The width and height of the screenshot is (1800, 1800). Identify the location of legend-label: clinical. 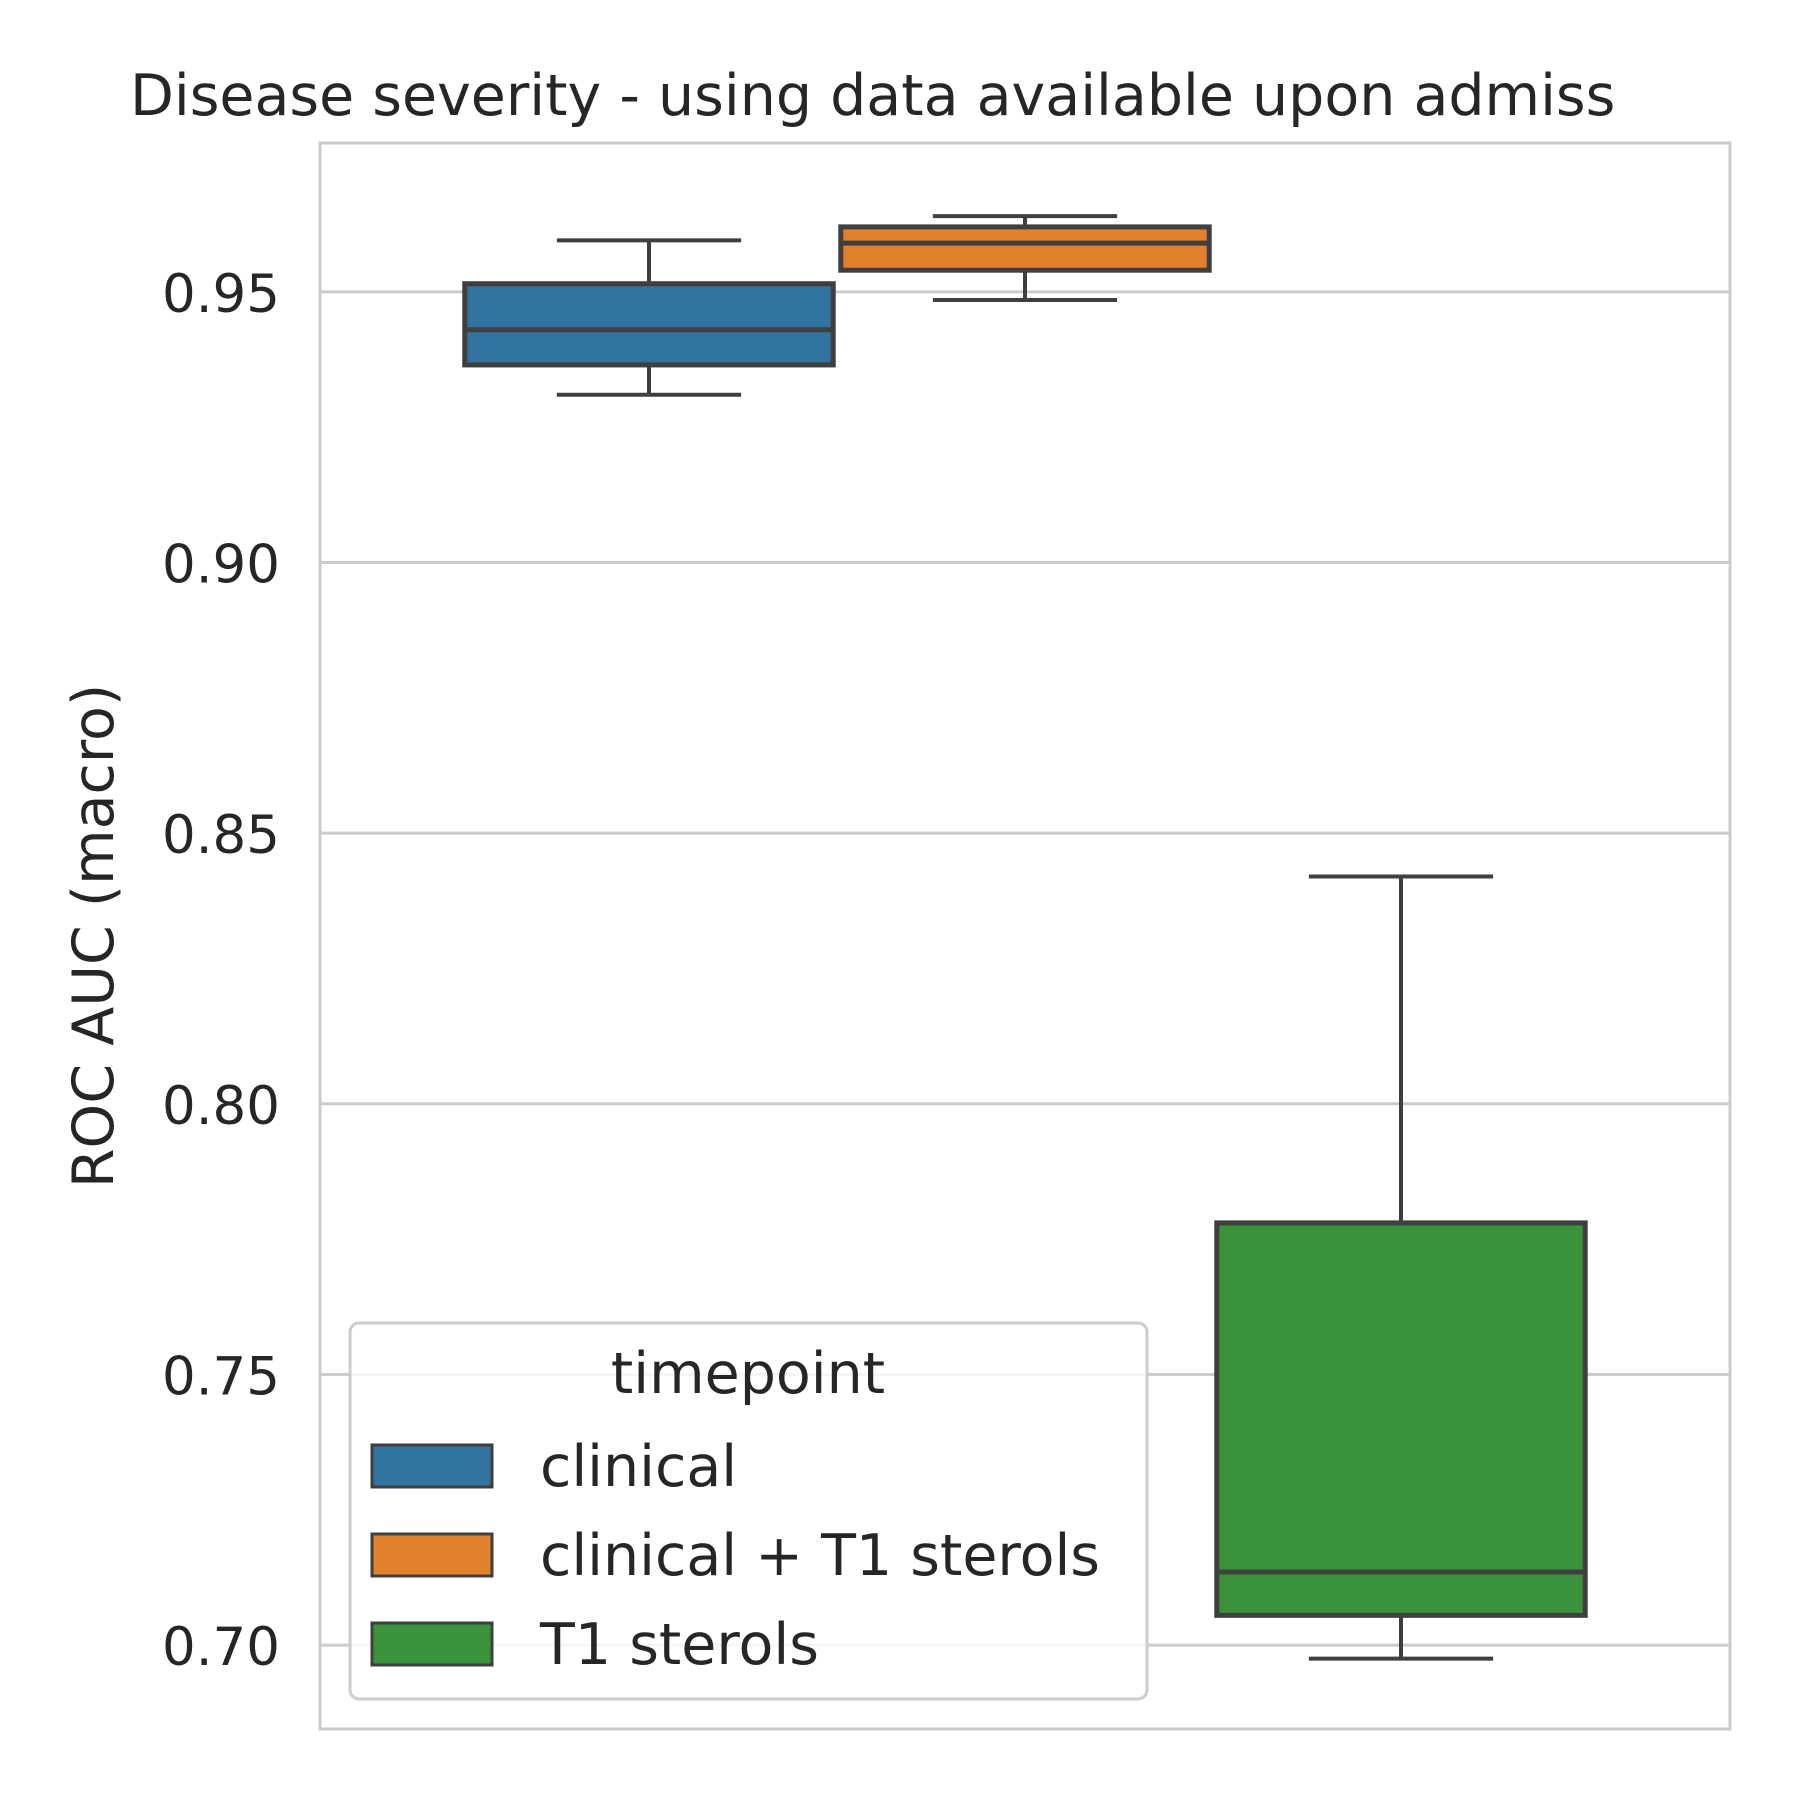
(638, 1467).